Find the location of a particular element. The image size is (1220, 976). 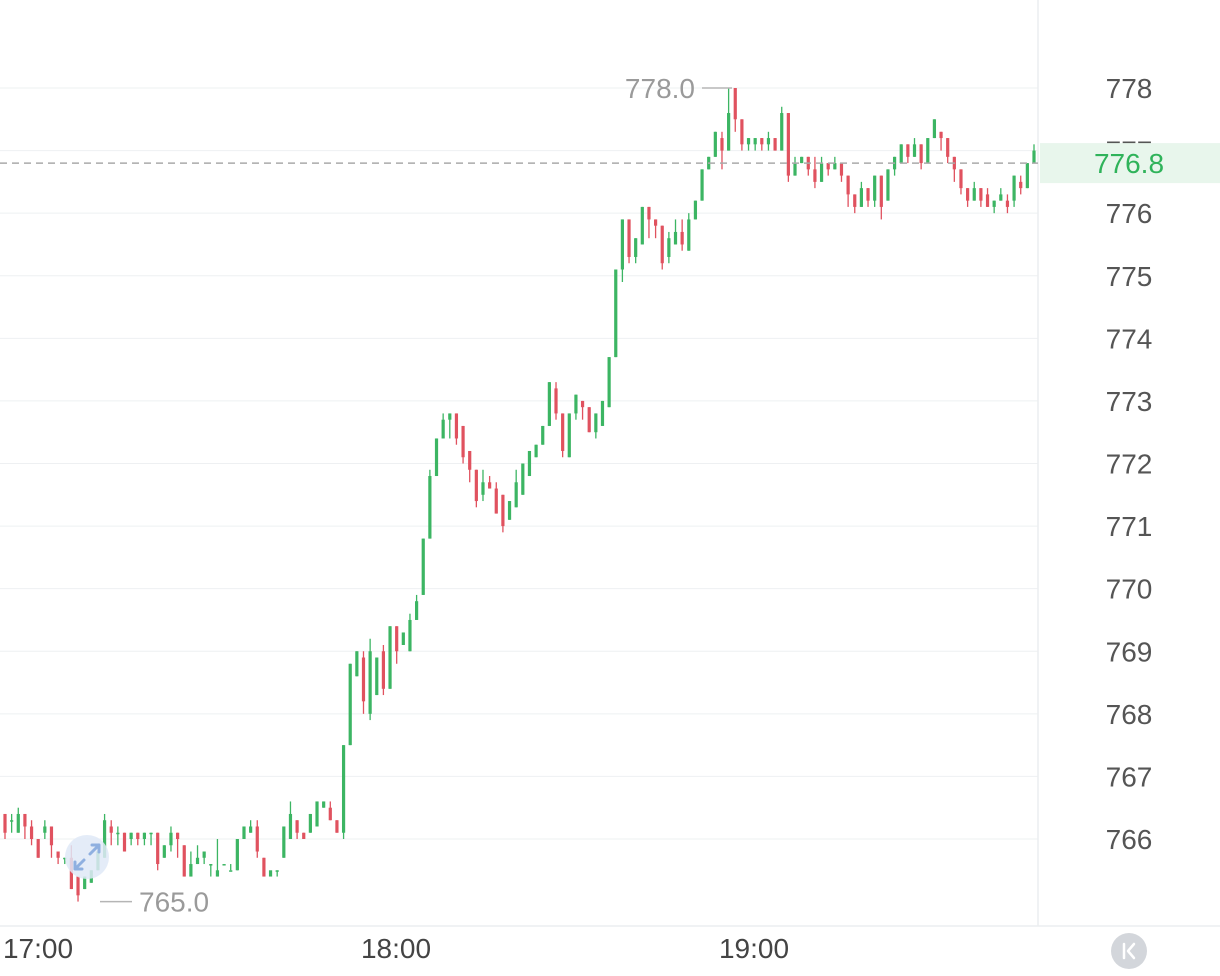

y-tick-label: 773 is located at coordinates (1129, 401).